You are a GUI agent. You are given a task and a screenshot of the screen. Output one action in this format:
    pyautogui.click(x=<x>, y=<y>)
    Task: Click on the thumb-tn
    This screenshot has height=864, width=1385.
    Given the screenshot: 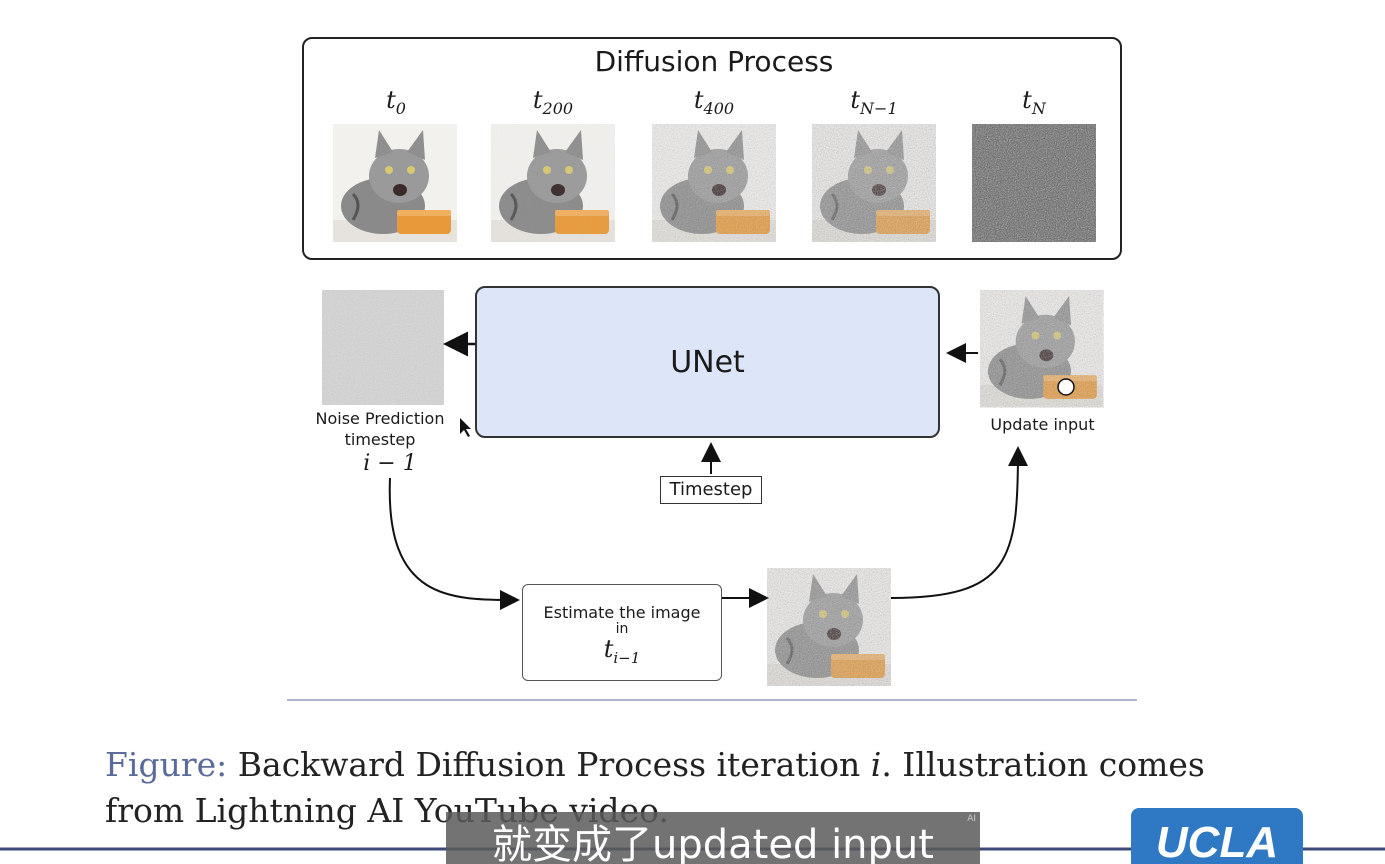 What is the action you would take?
    pyautogui.click(x=1034, y=183)
    